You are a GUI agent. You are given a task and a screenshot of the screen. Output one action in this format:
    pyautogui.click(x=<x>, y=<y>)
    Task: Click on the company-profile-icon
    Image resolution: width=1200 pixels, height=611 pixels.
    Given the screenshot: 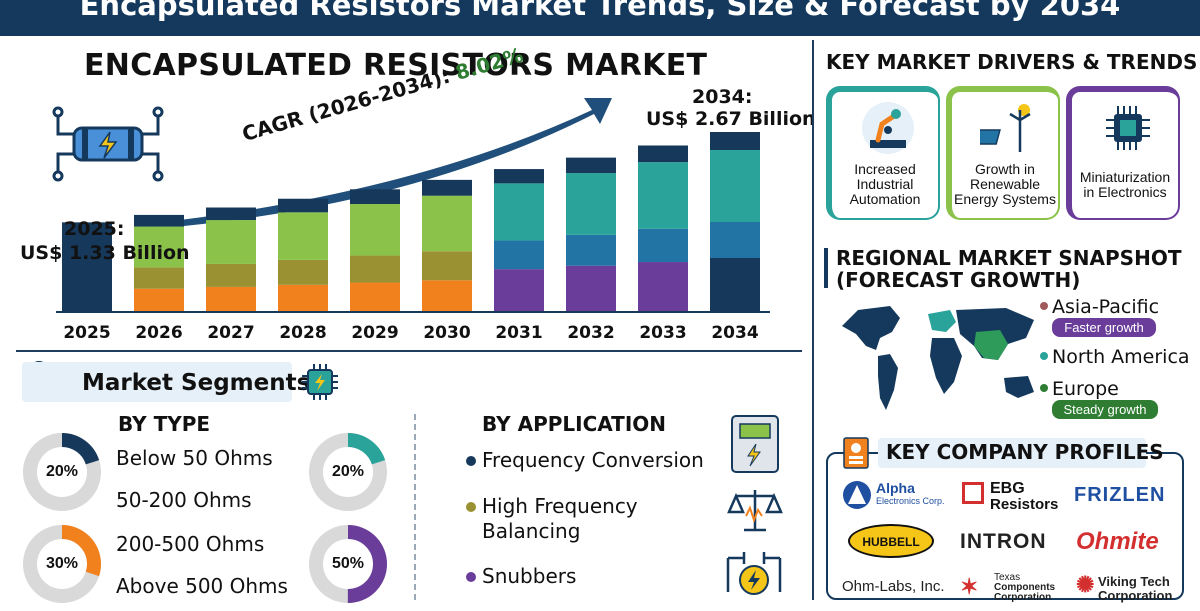 What is the action you would take?
    pyautogui.click(x=856, y=452)
    